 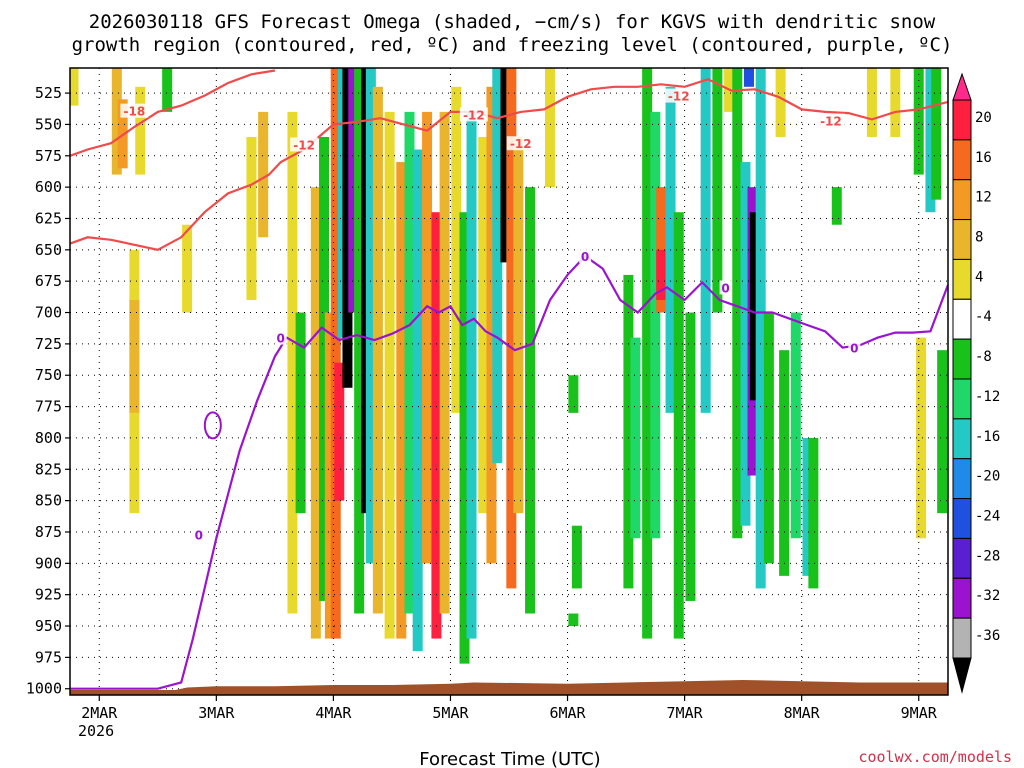 What do you see at coordinates (983, 317) in the screenshot?
I see `colorbar-label: -4` at bounding box center [983, 317].